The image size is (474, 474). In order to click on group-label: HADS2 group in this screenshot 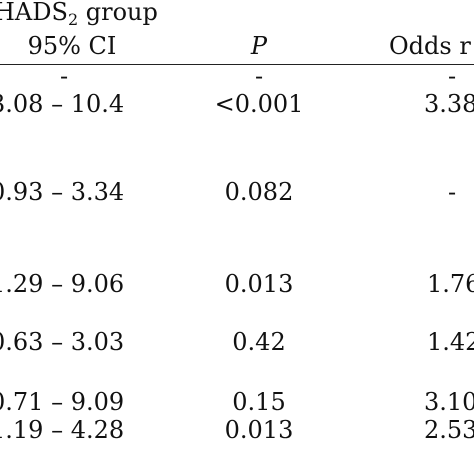, I will do `click(79, 17)`.